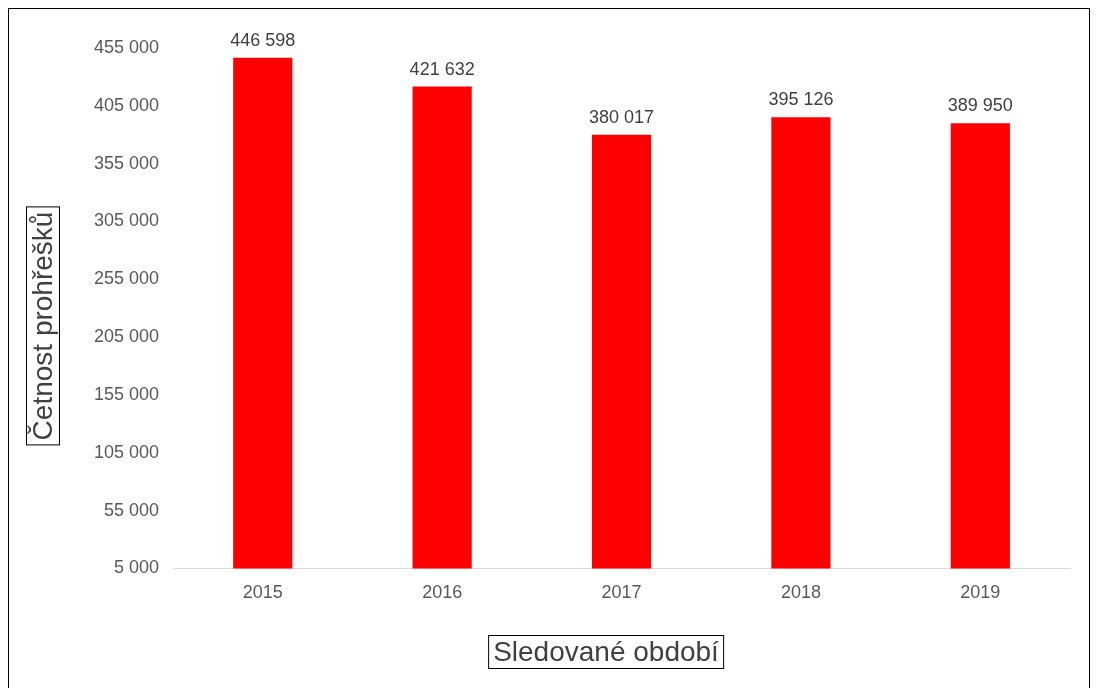 The width and height of the screenshot is (1099, 688). What do you see at coordinates (980, 105) in the screenshot?
I see `data-label: 389 950` at bounding box center [980, 105].